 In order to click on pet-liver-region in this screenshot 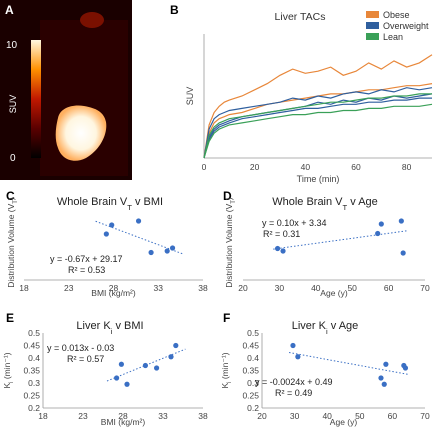, I will do `click(81, 133)`.